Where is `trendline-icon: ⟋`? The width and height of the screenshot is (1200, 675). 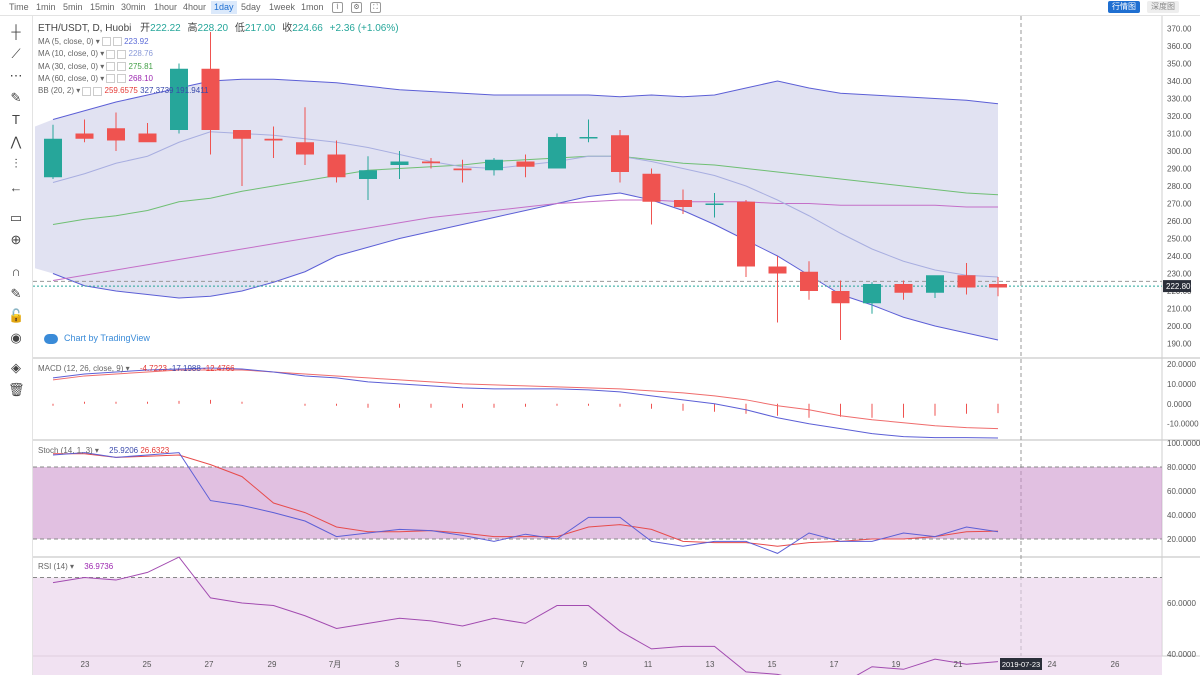
trendline-icon: ⟋ is located at coordinates (16, 53).